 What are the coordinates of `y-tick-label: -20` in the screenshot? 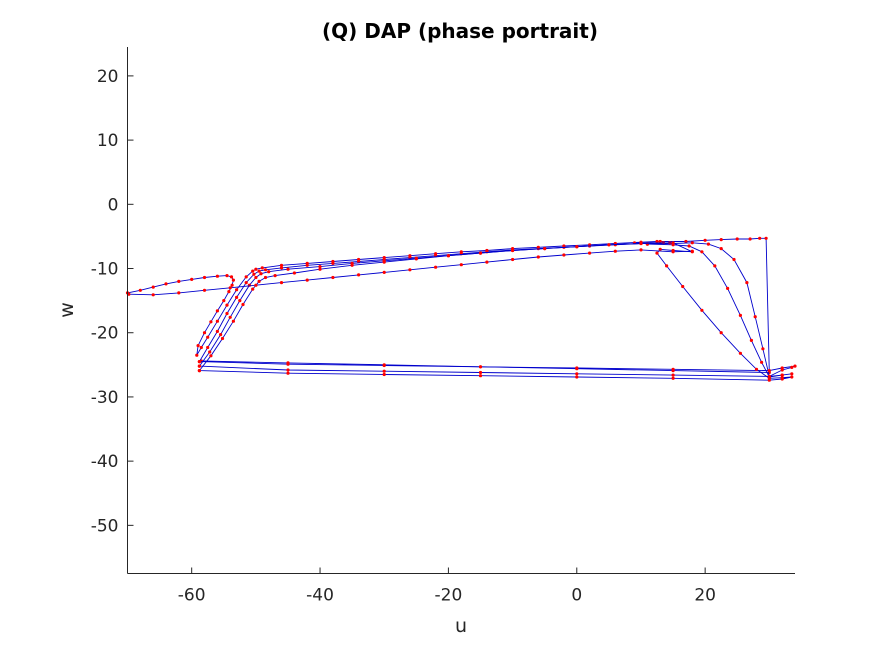 It's located at (105, 334).